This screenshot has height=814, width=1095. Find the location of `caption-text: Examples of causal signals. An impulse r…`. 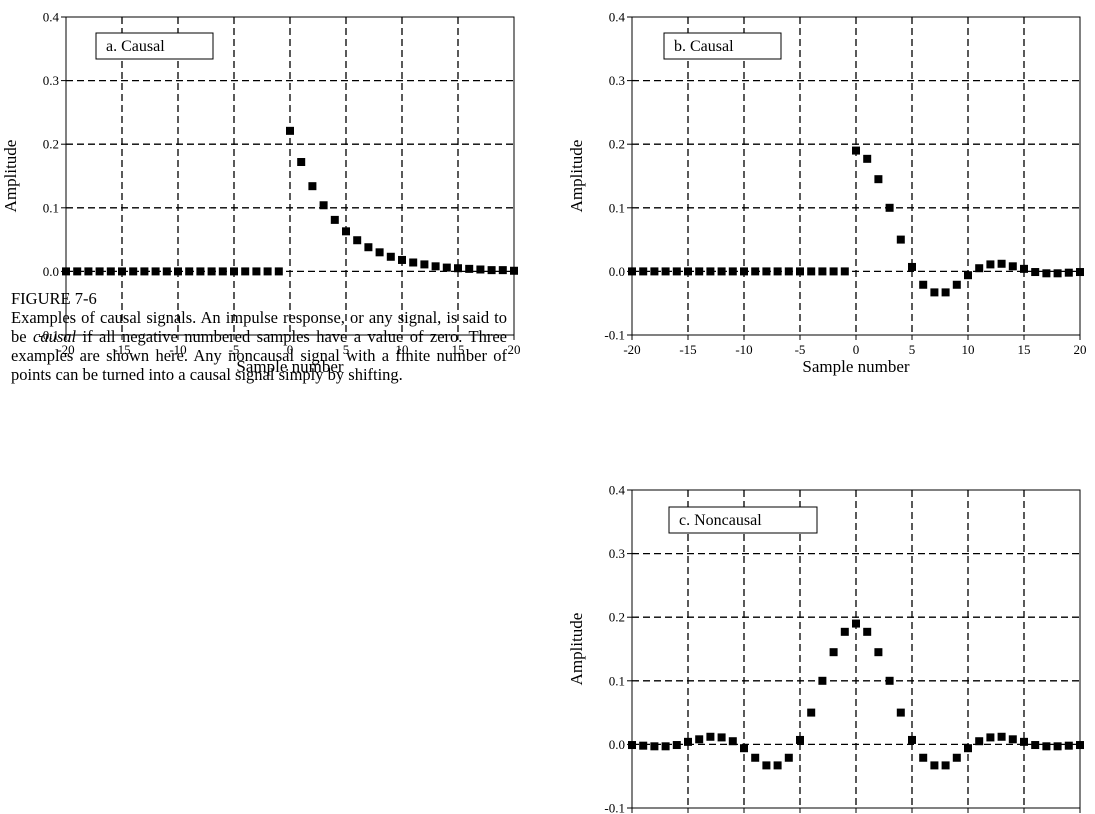

caption-text: Examples of causal signals. An impulse r… is located at coordinates (259, 346).